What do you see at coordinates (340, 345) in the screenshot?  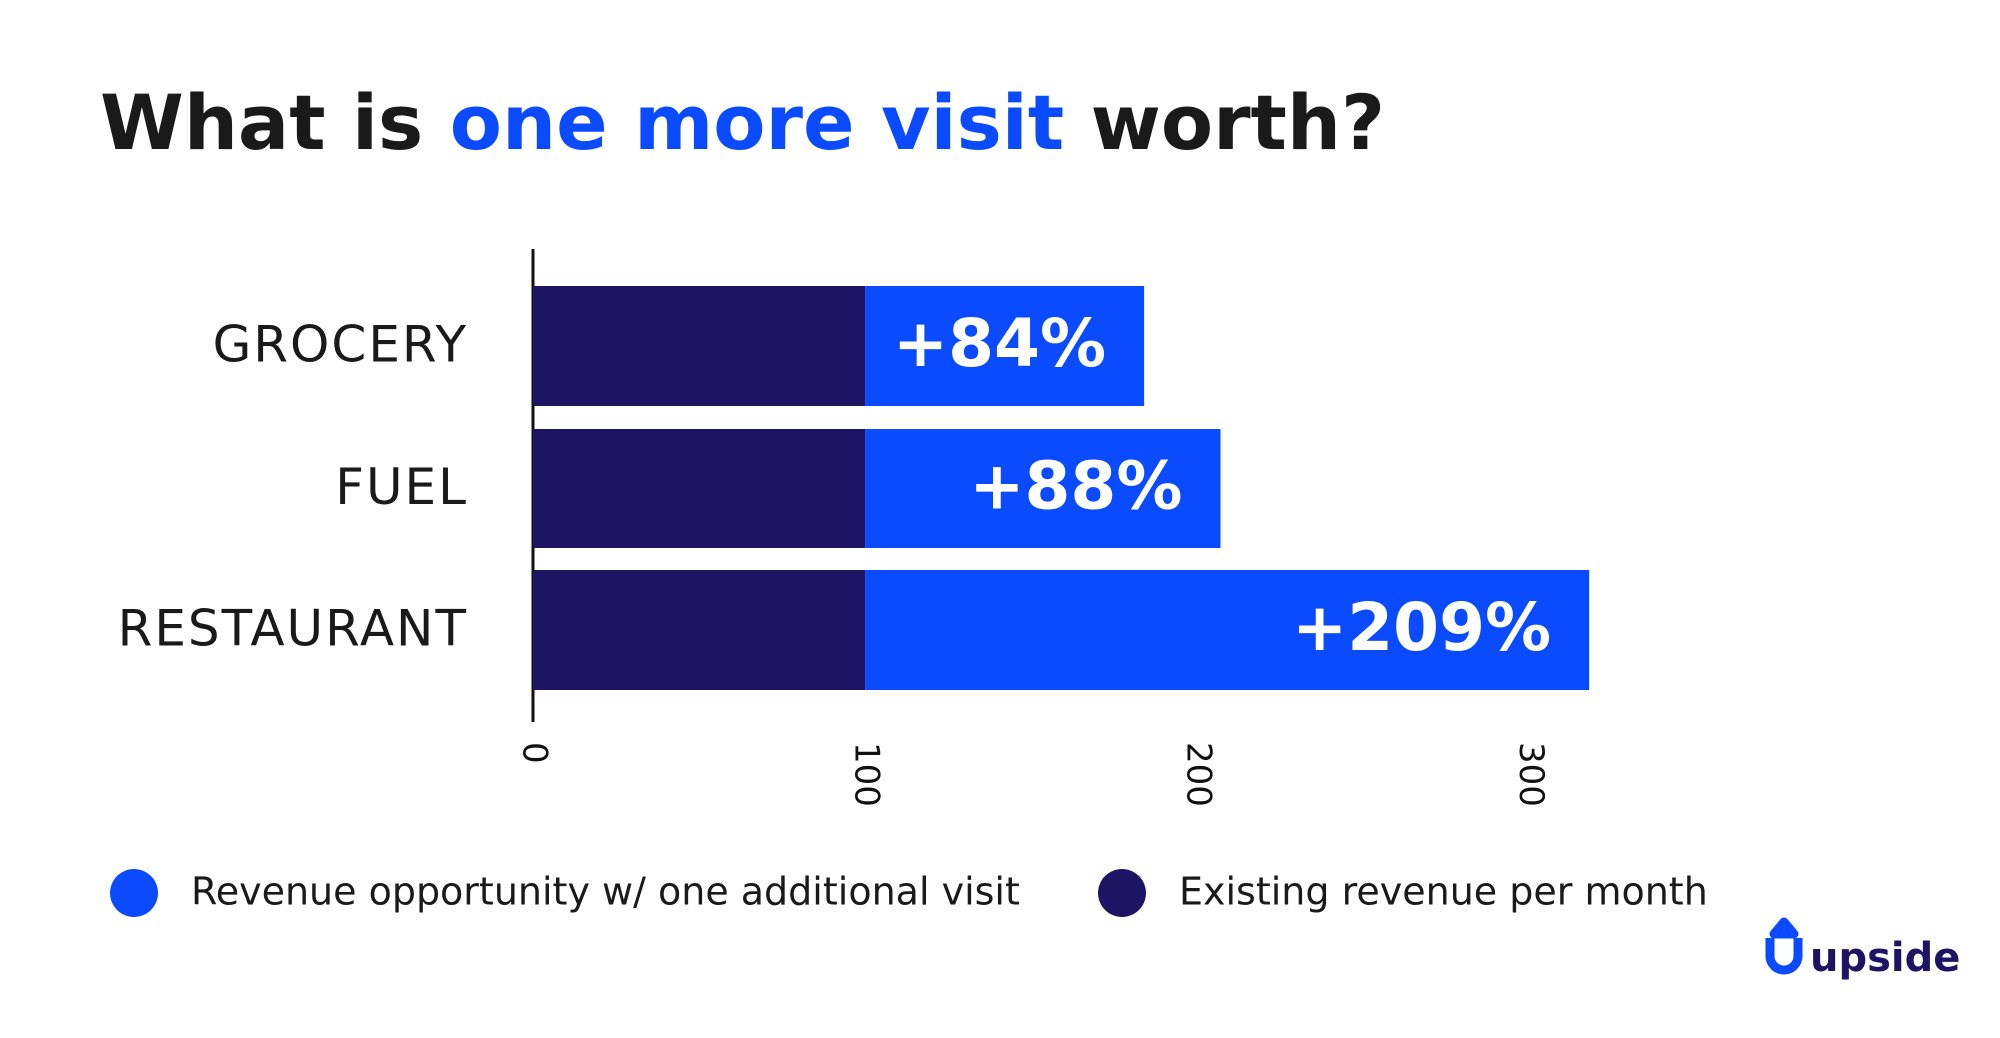 I see `category-label: GROCERY` at bounding box center [340, 345].